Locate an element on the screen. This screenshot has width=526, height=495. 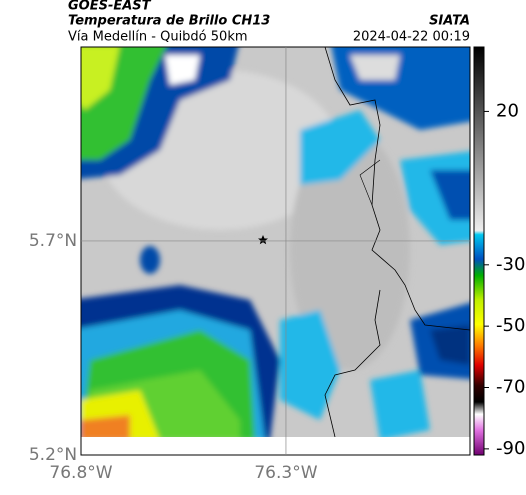
route: Vía Medellín - Quibdó 50km is located at coordinates (158, 37).